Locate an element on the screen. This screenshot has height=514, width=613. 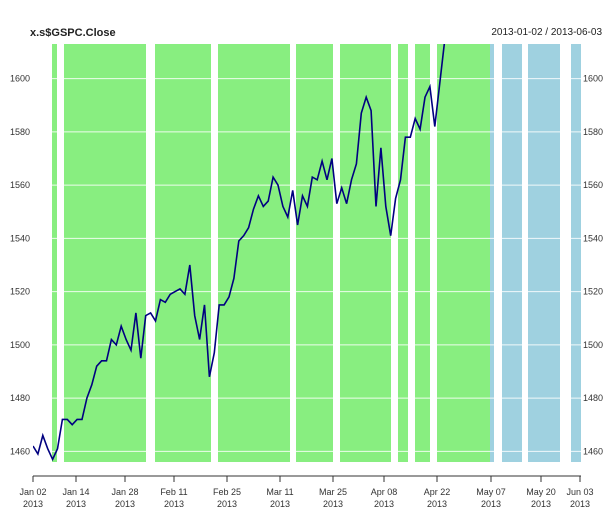
x-tick-date: Mar 25 is located at coordinates (333, 492).